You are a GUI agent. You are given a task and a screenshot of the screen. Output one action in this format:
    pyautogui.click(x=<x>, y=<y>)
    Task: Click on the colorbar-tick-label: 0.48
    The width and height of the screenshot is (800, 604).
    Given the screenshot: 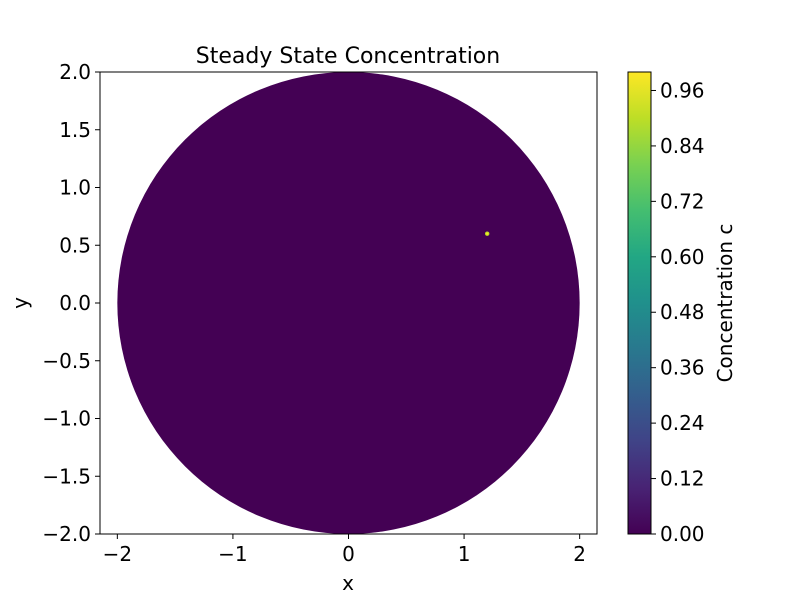 What is the action you would take?
    pyautogui.click(x=682, y=312)
    